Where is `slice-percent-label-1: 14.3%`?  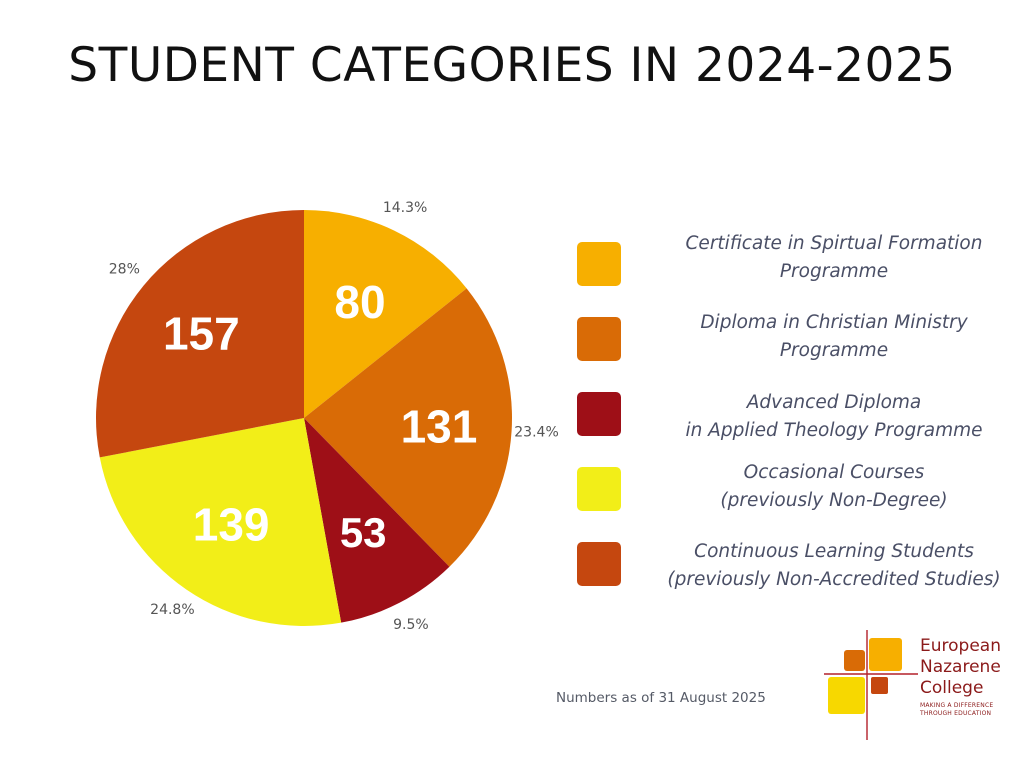 slice-percent-label-1: 14.3% is located at coordinates (405, 208).